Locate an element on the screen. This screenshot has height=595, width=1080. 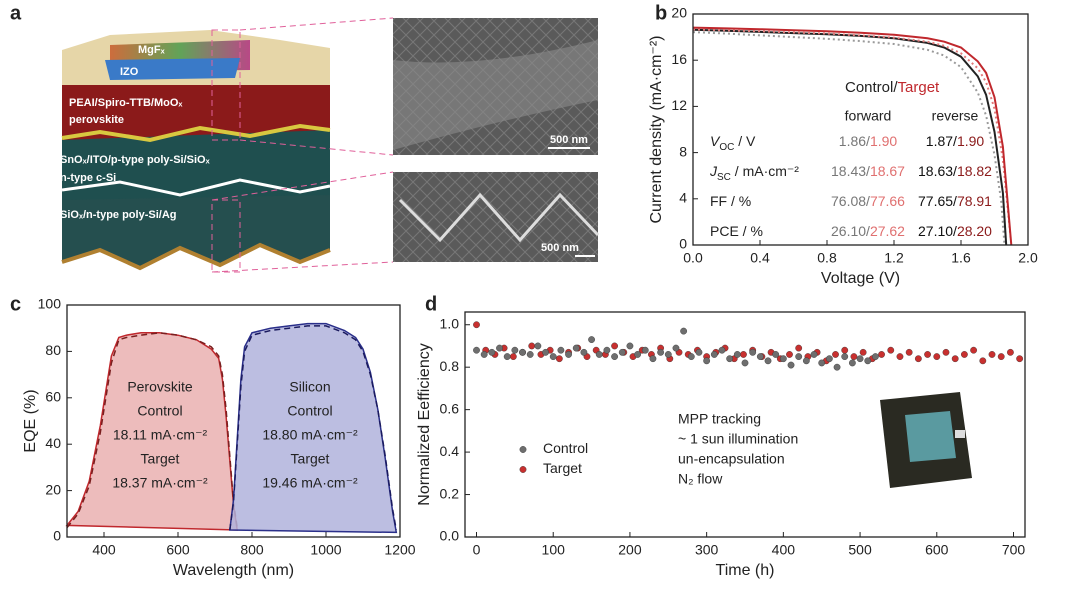
panel-label: c is located at coordinates (15, 304).